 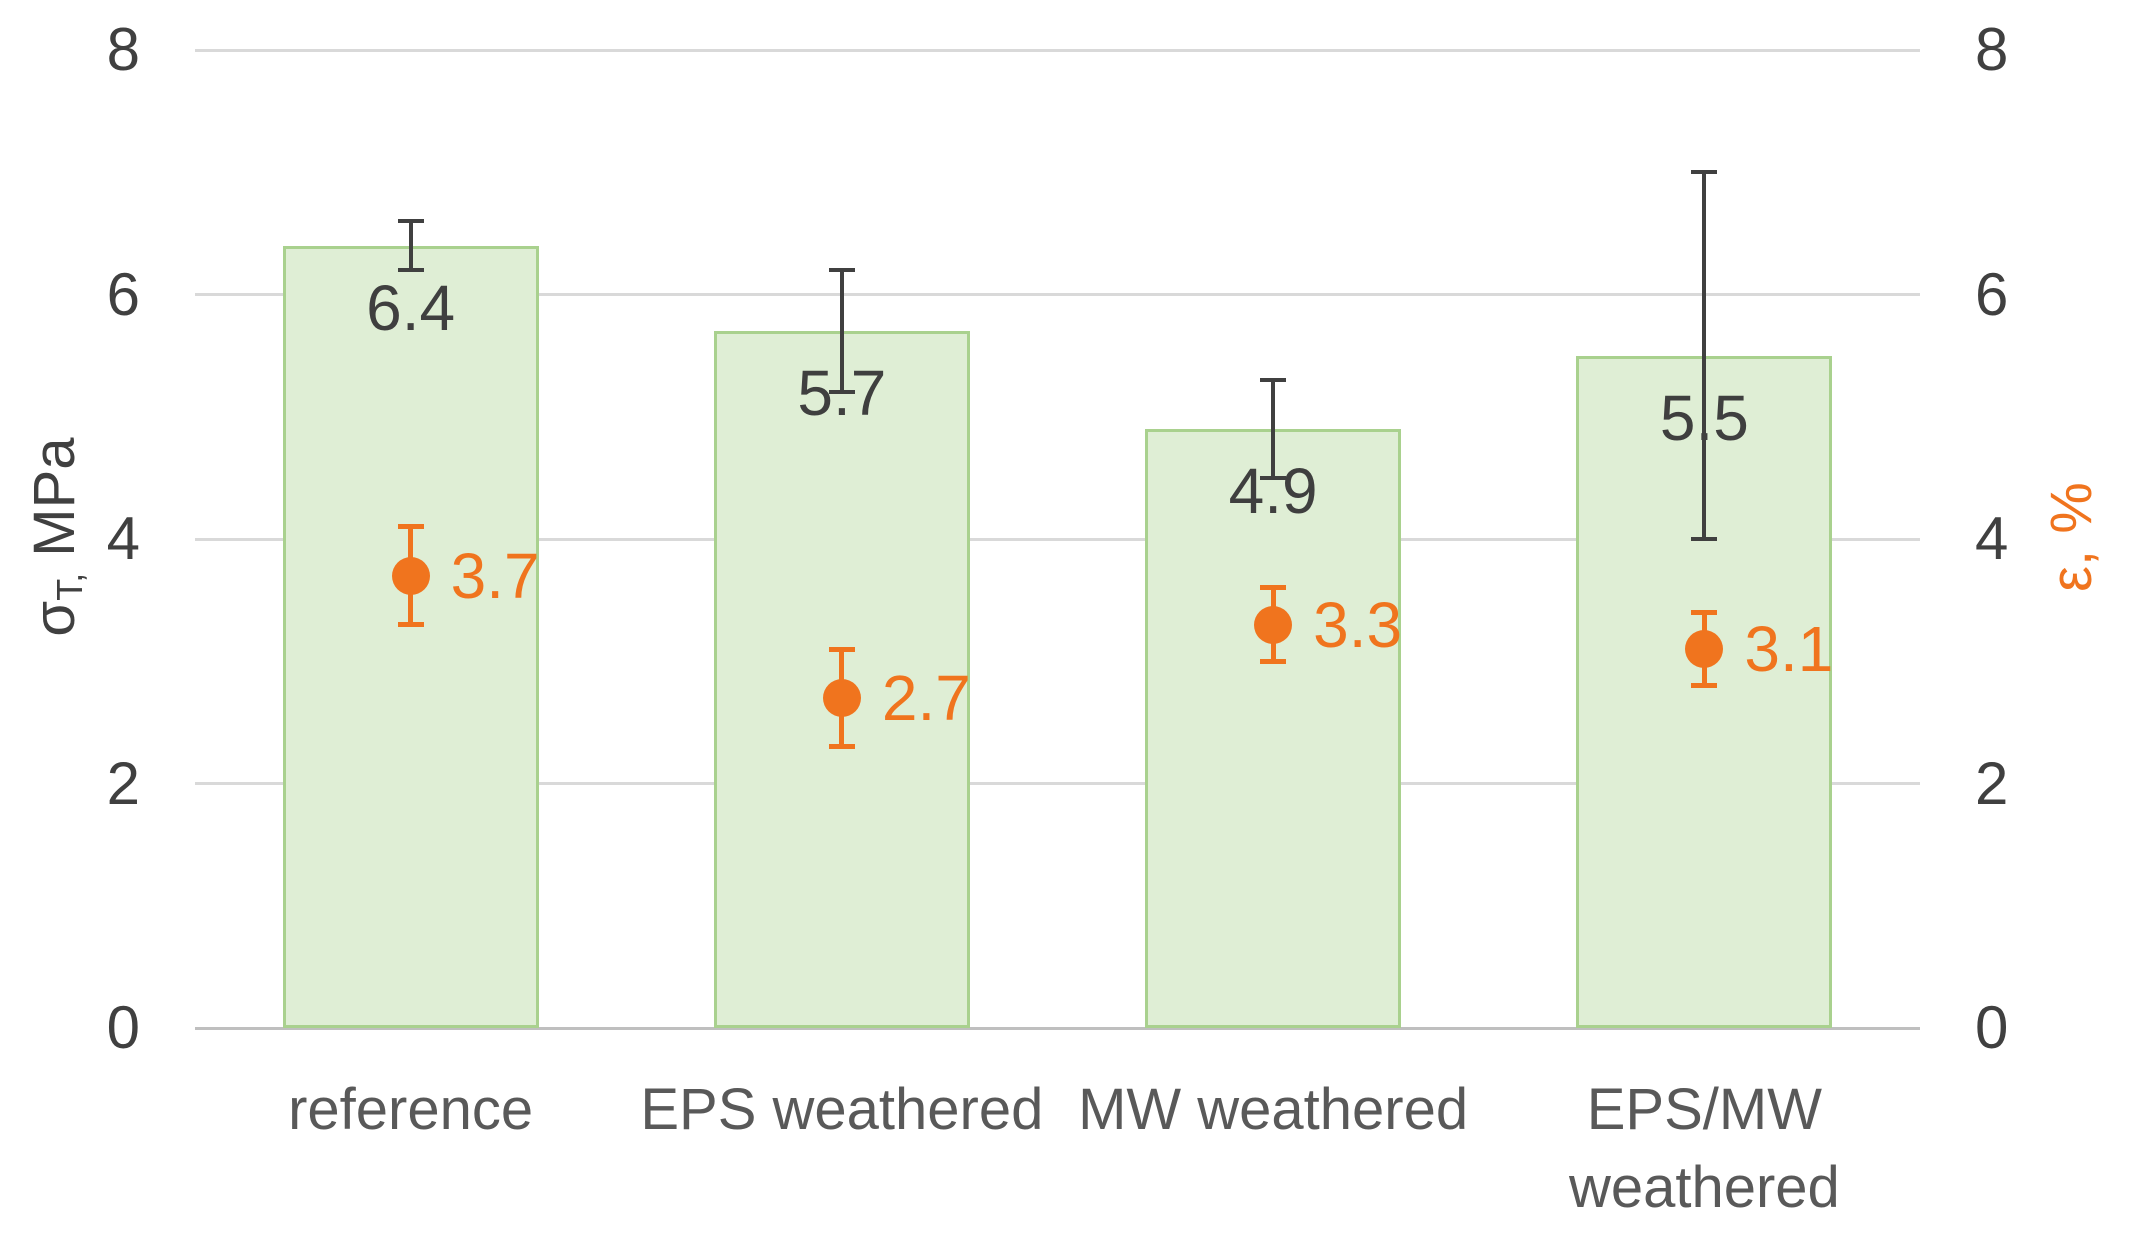 I want to click on right-axis-title: ε, %, so click(x=2071, y=537).